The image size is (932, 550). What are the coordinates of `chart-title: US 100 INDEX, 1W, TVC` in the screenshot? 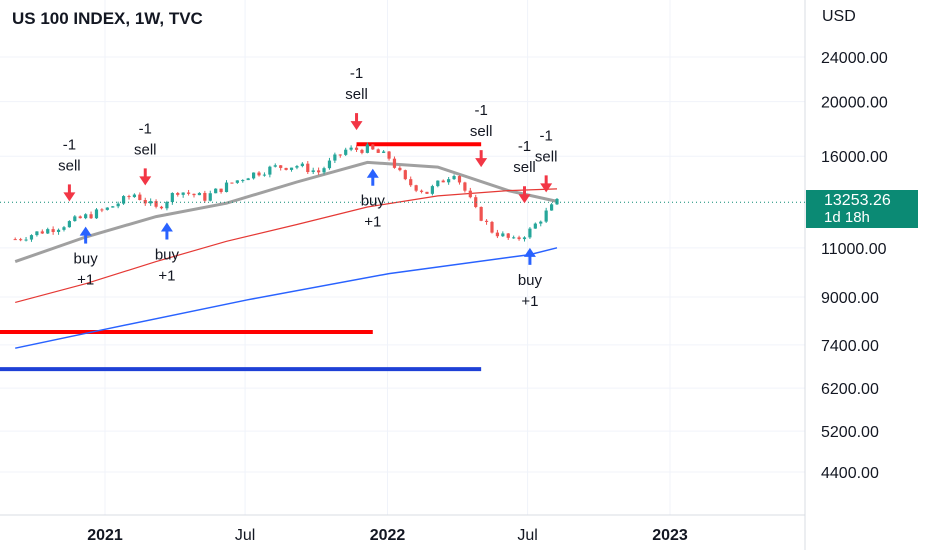 It's located at (107, 18).